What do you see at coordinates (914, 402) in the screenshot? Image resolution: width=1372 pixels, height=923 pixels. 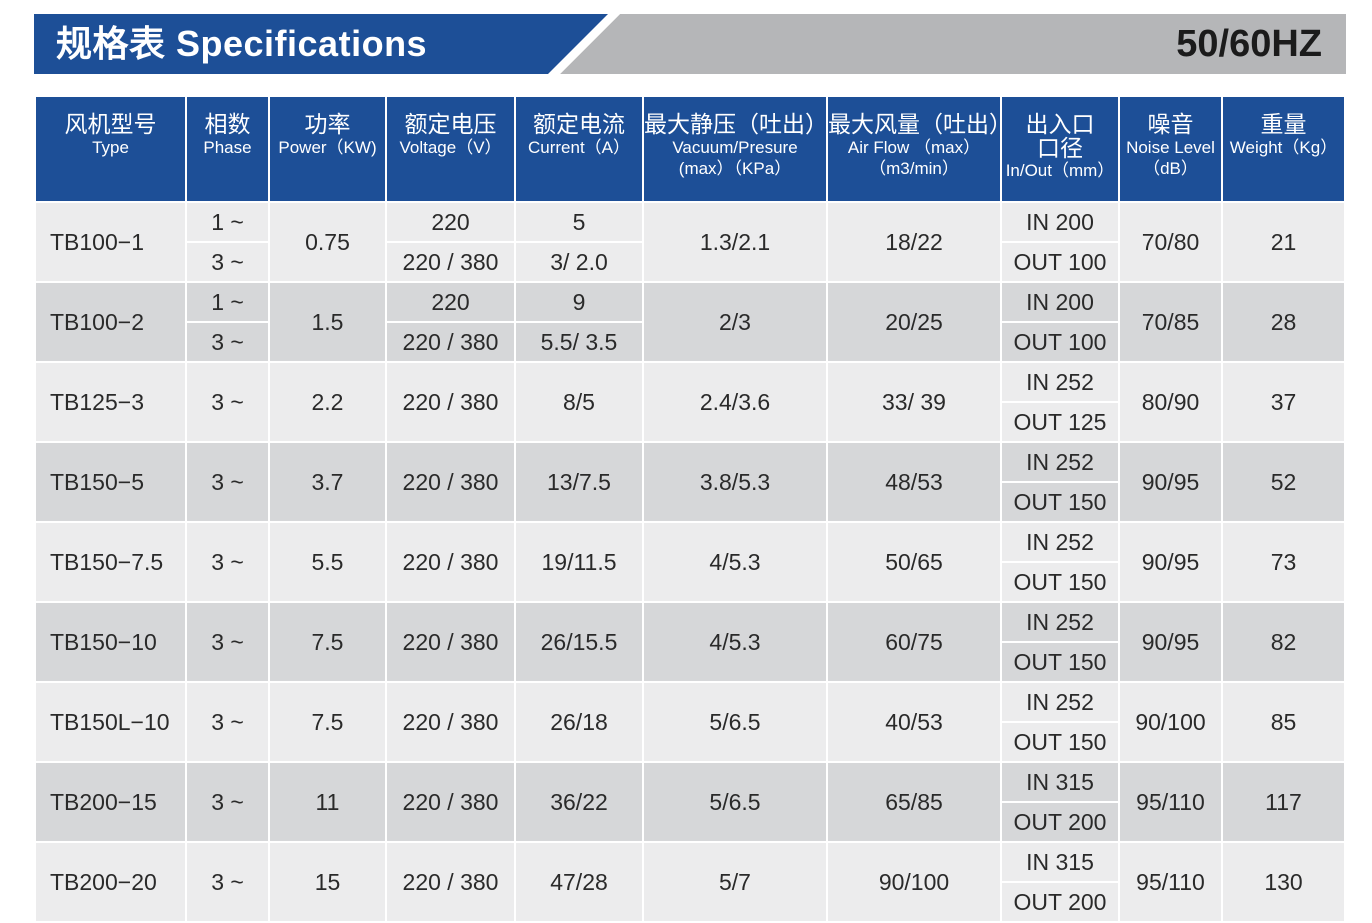 I see `cell-airflow: 33/ 39` at bounding box center [914, 402].